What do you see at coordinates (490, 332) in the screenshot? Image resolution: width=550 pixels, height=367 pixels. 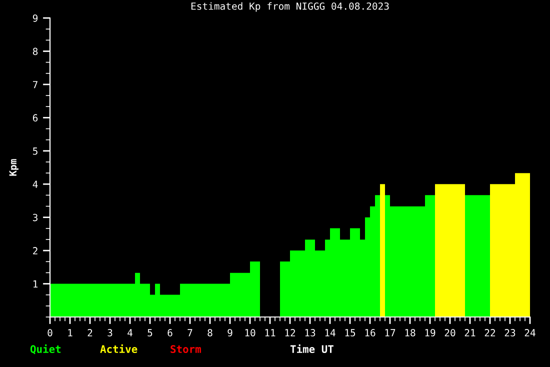 I see `x-tick-label: 22` at bounding box center [490, 332].